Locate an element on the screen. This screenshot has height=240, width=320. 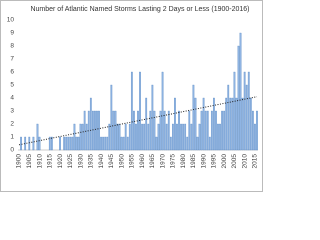
y-tick-label: 7 is located at coordinates (12, 59).